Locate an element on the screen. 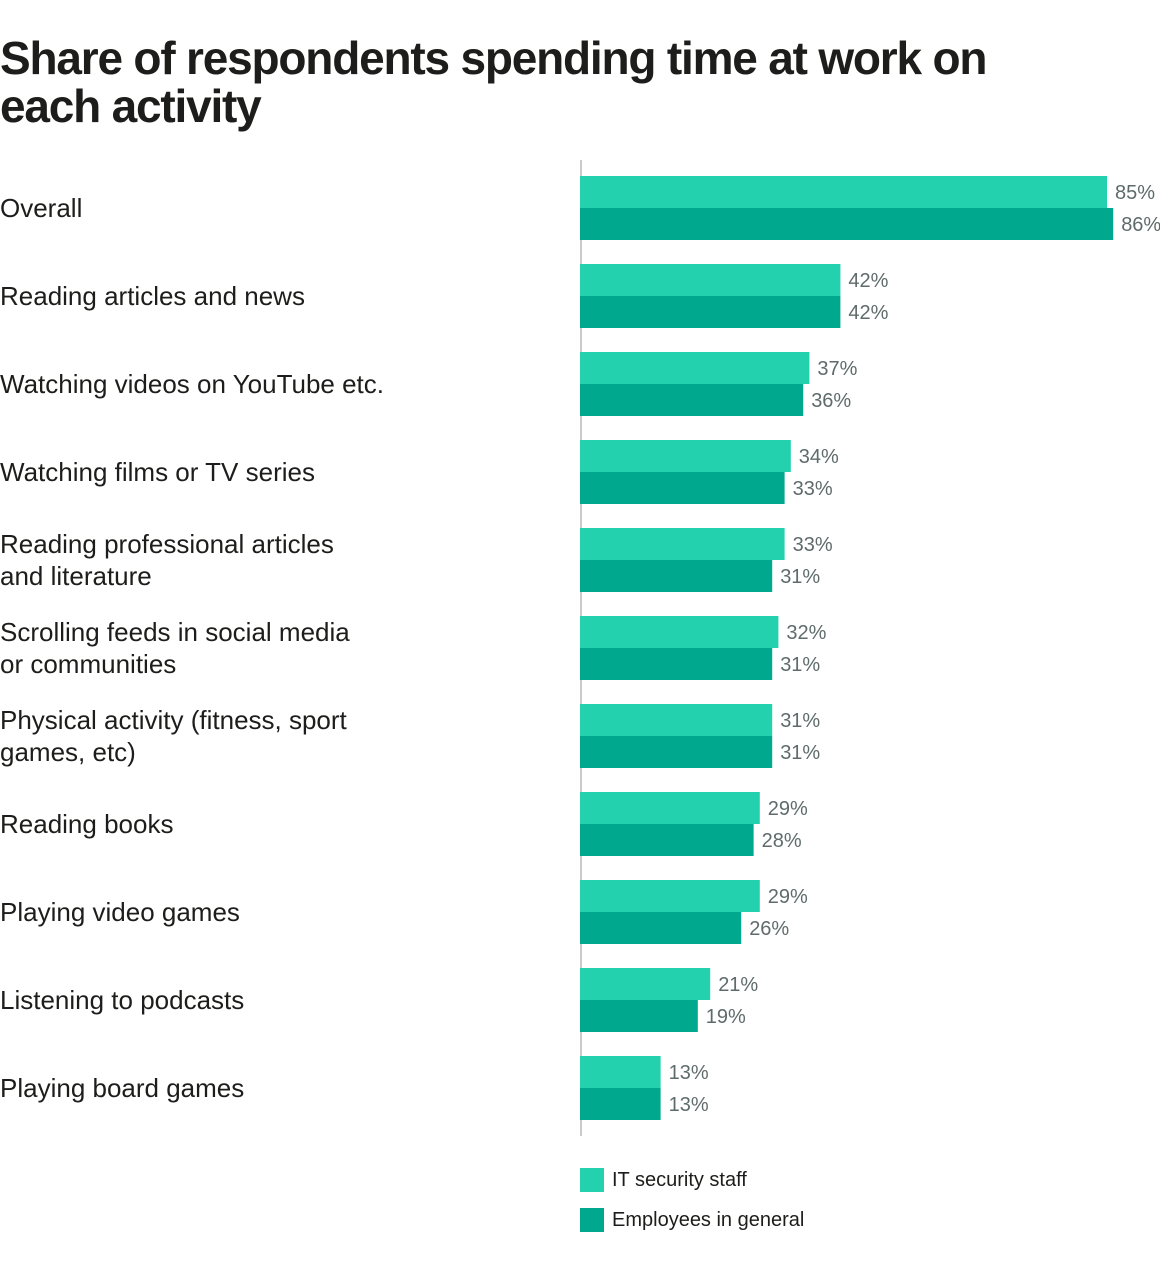  value-label: 86% is located at coordinates (1140, 225).